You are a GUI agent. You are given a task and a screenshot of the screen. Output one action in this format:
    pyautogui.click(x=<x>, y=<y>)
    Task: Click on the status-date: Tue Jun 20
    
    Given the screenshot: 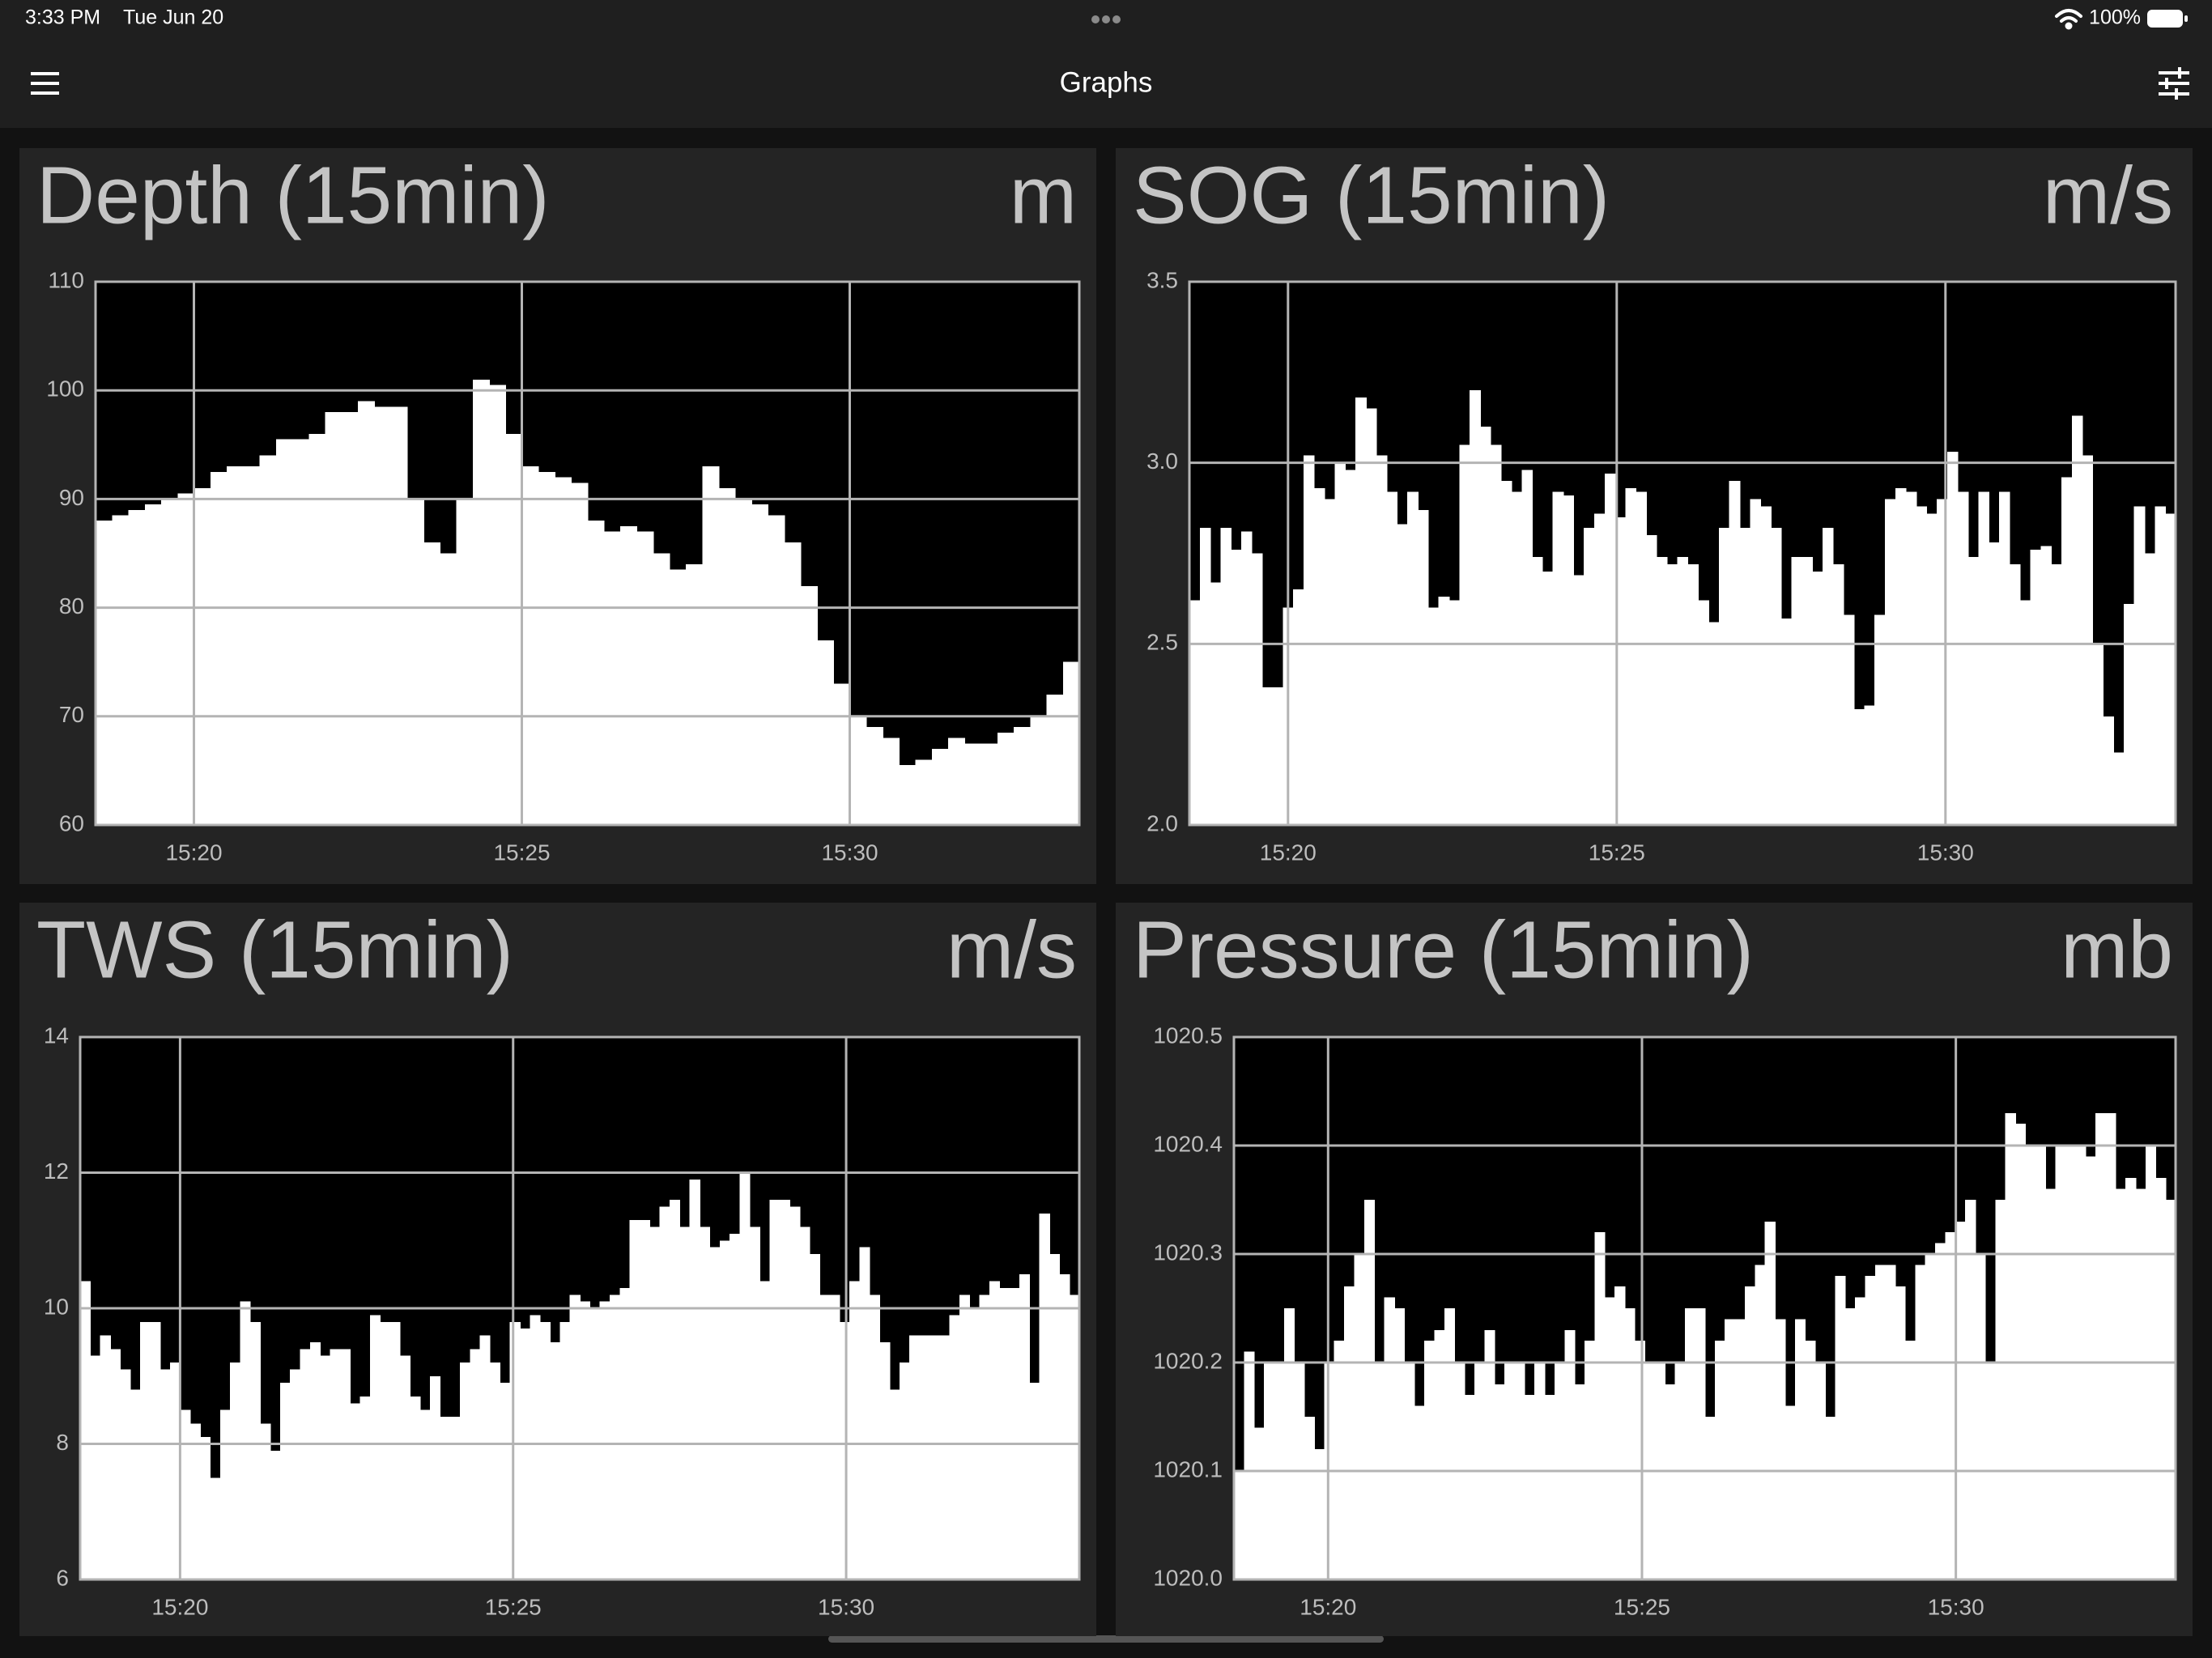 What is the action you would take?
    pyautogui.click(x=173, y=17)
    